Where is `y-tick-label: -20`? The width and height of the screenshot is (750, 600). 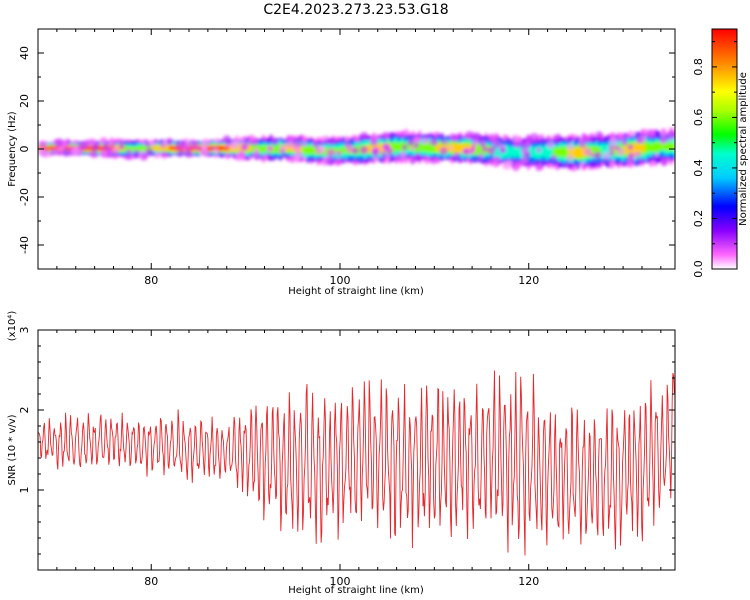 y-tick-label: -20 is located at coordinates (24, 197).